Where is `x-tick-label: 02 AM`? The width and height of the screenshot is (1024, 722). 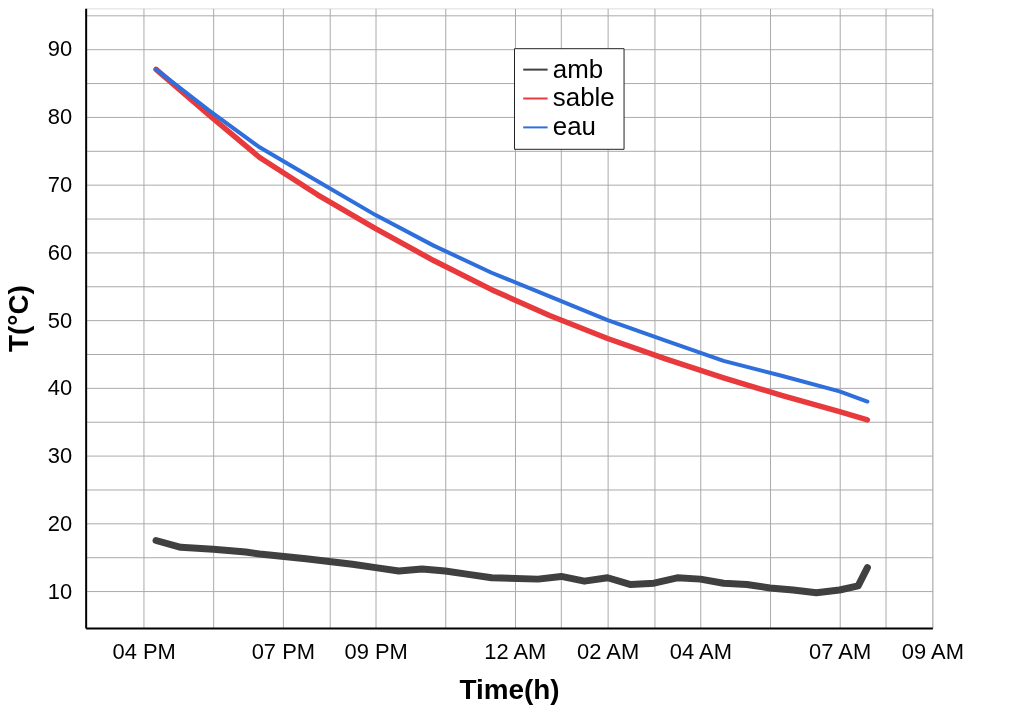 x-tick-label: 02 AM is located at coordinates (608, 652).